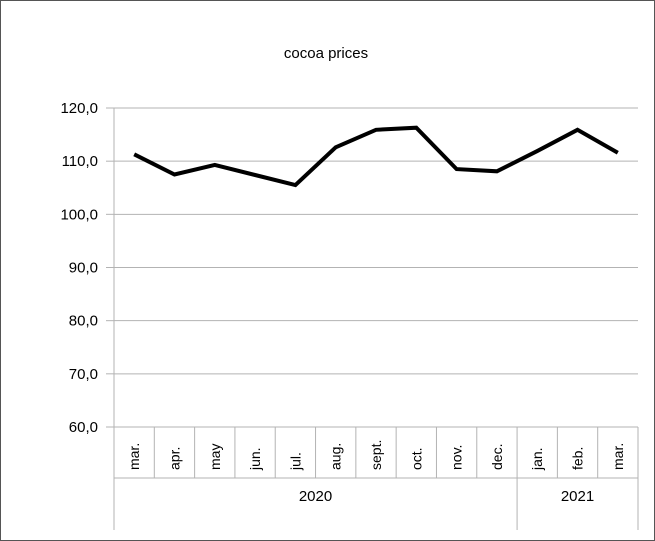  Describe the element at coordinates (376, 455) in the screenshot. I see `x-tick-label: sept.` at that location.